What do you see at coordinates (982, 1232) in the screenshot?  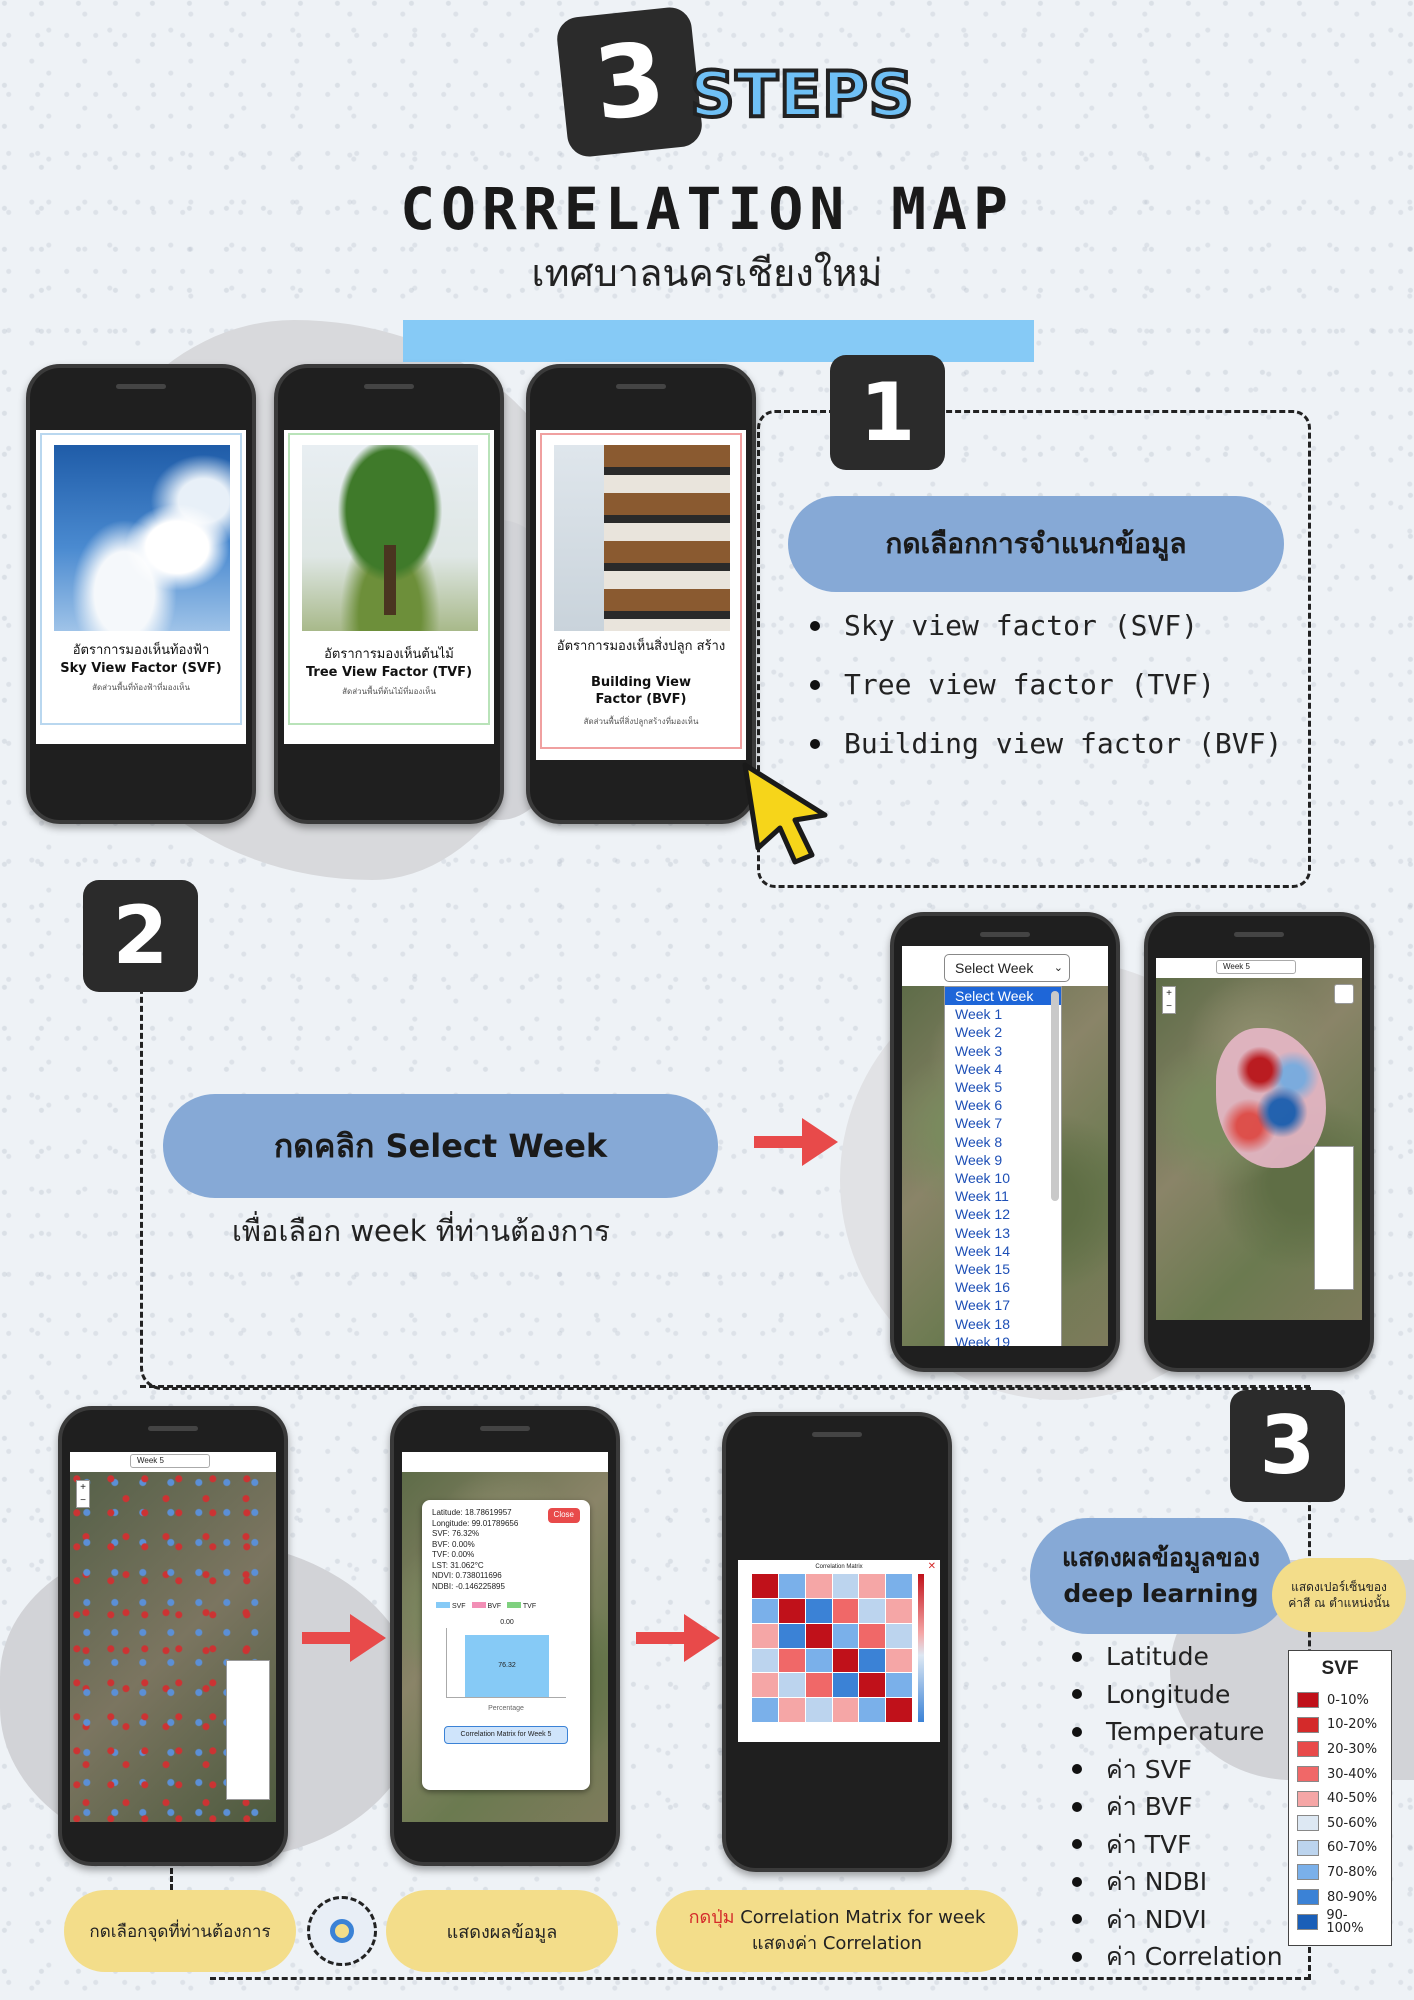 I see `week-option: Week 13` at bounding box center [982, 1232].